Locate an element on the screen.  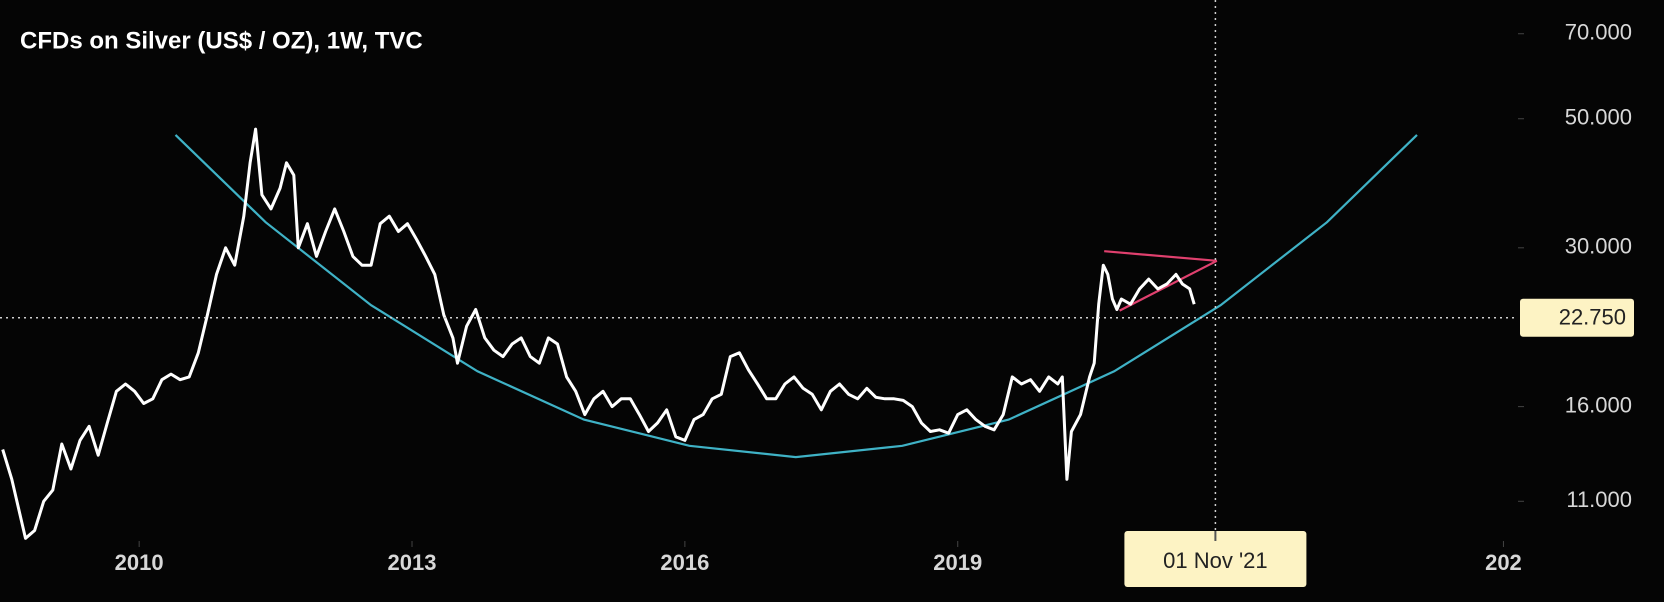
crosshair-y-label: 22.750 is located at coordinates (1592, 317).